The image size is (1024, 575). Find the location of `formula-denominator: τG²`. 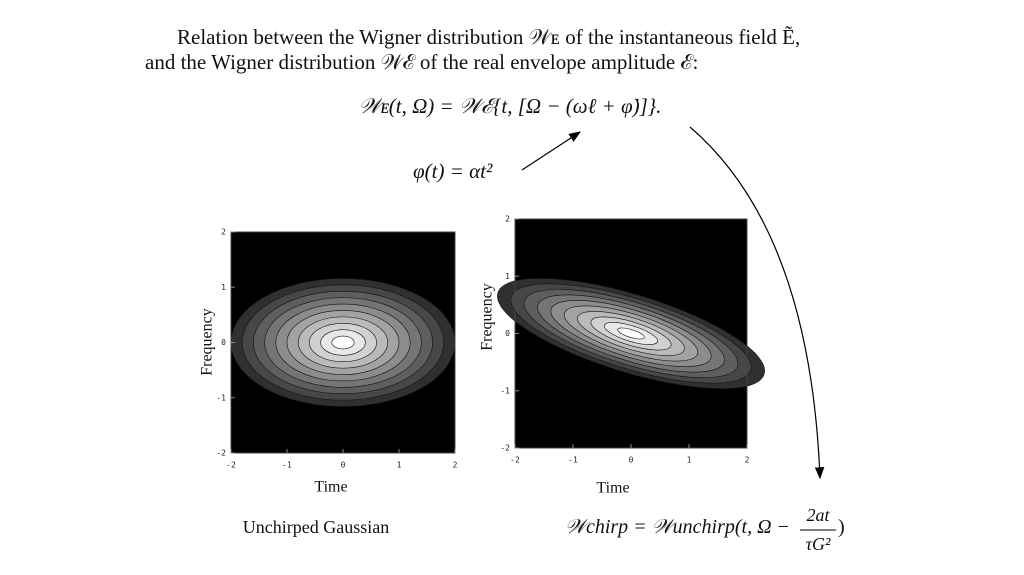

formula-denominator: τG² is located at coordinates (818, 544).